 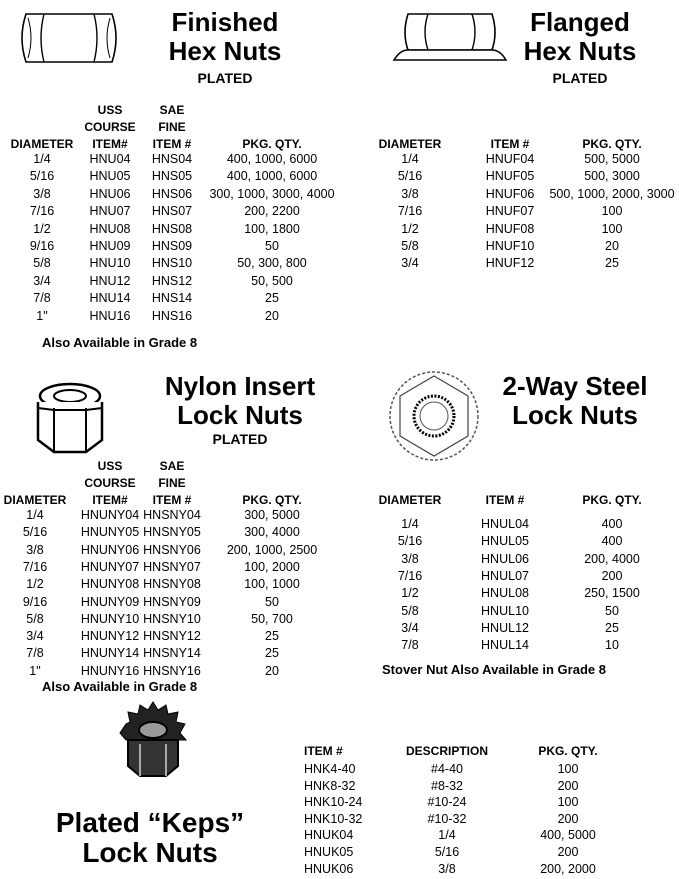 I want to click on table-cell: HNS07, so click(x=172, y=211).